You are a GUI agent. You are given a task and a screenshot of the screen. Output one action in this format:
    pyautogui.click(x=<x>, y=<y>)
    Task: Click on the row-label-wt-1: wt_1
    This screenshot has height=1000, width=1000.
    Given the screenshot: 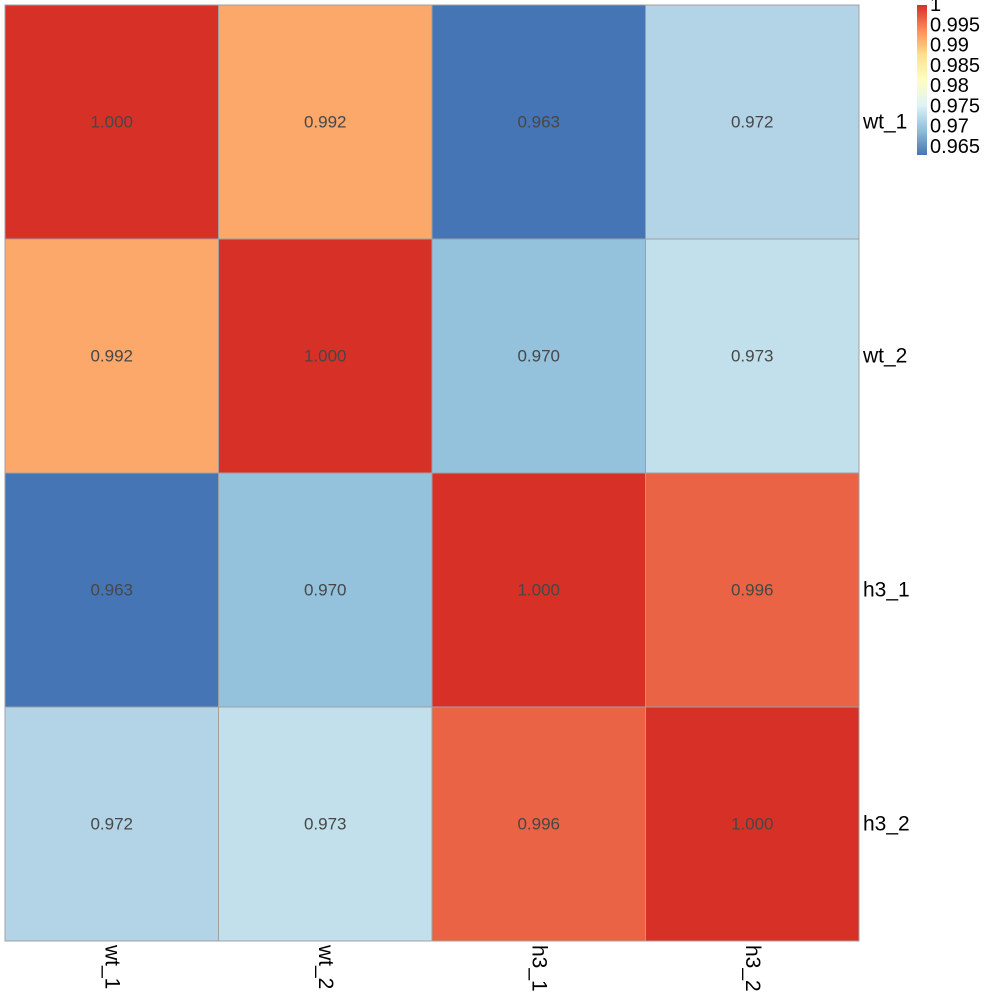 What is the action you would take?
    pyautogui.click(x=884, y=122)
    